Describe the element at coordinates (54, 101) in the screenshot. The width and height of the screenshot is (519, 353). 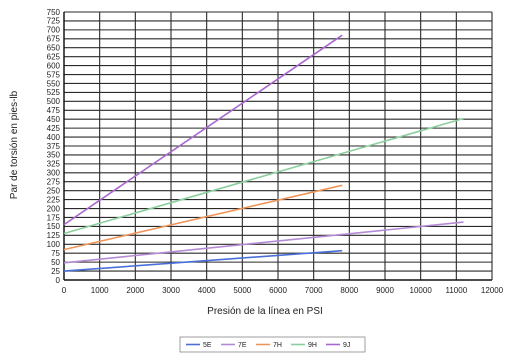
I see `y-tick-label: 500` at that location.